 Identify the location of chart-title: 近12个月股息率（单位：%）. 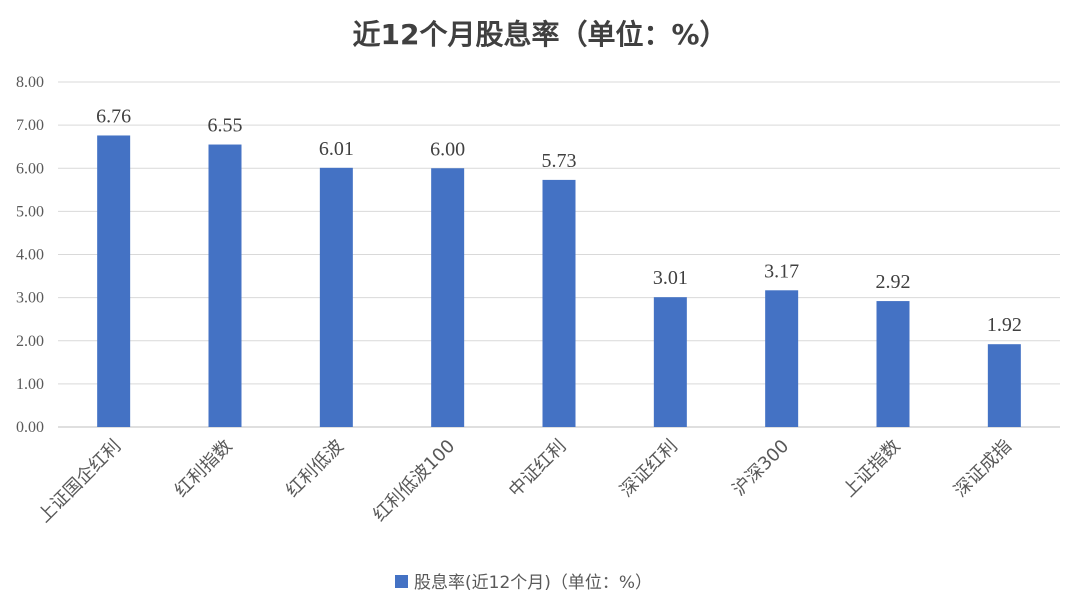
(539, 34).